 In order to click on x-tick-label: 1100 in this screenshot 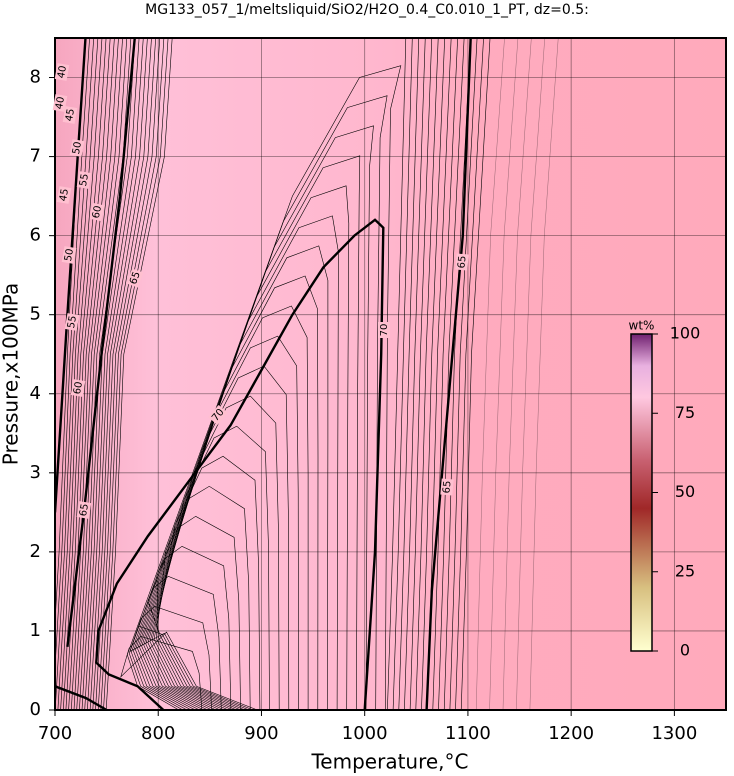, I will do `click(468, 733)`.